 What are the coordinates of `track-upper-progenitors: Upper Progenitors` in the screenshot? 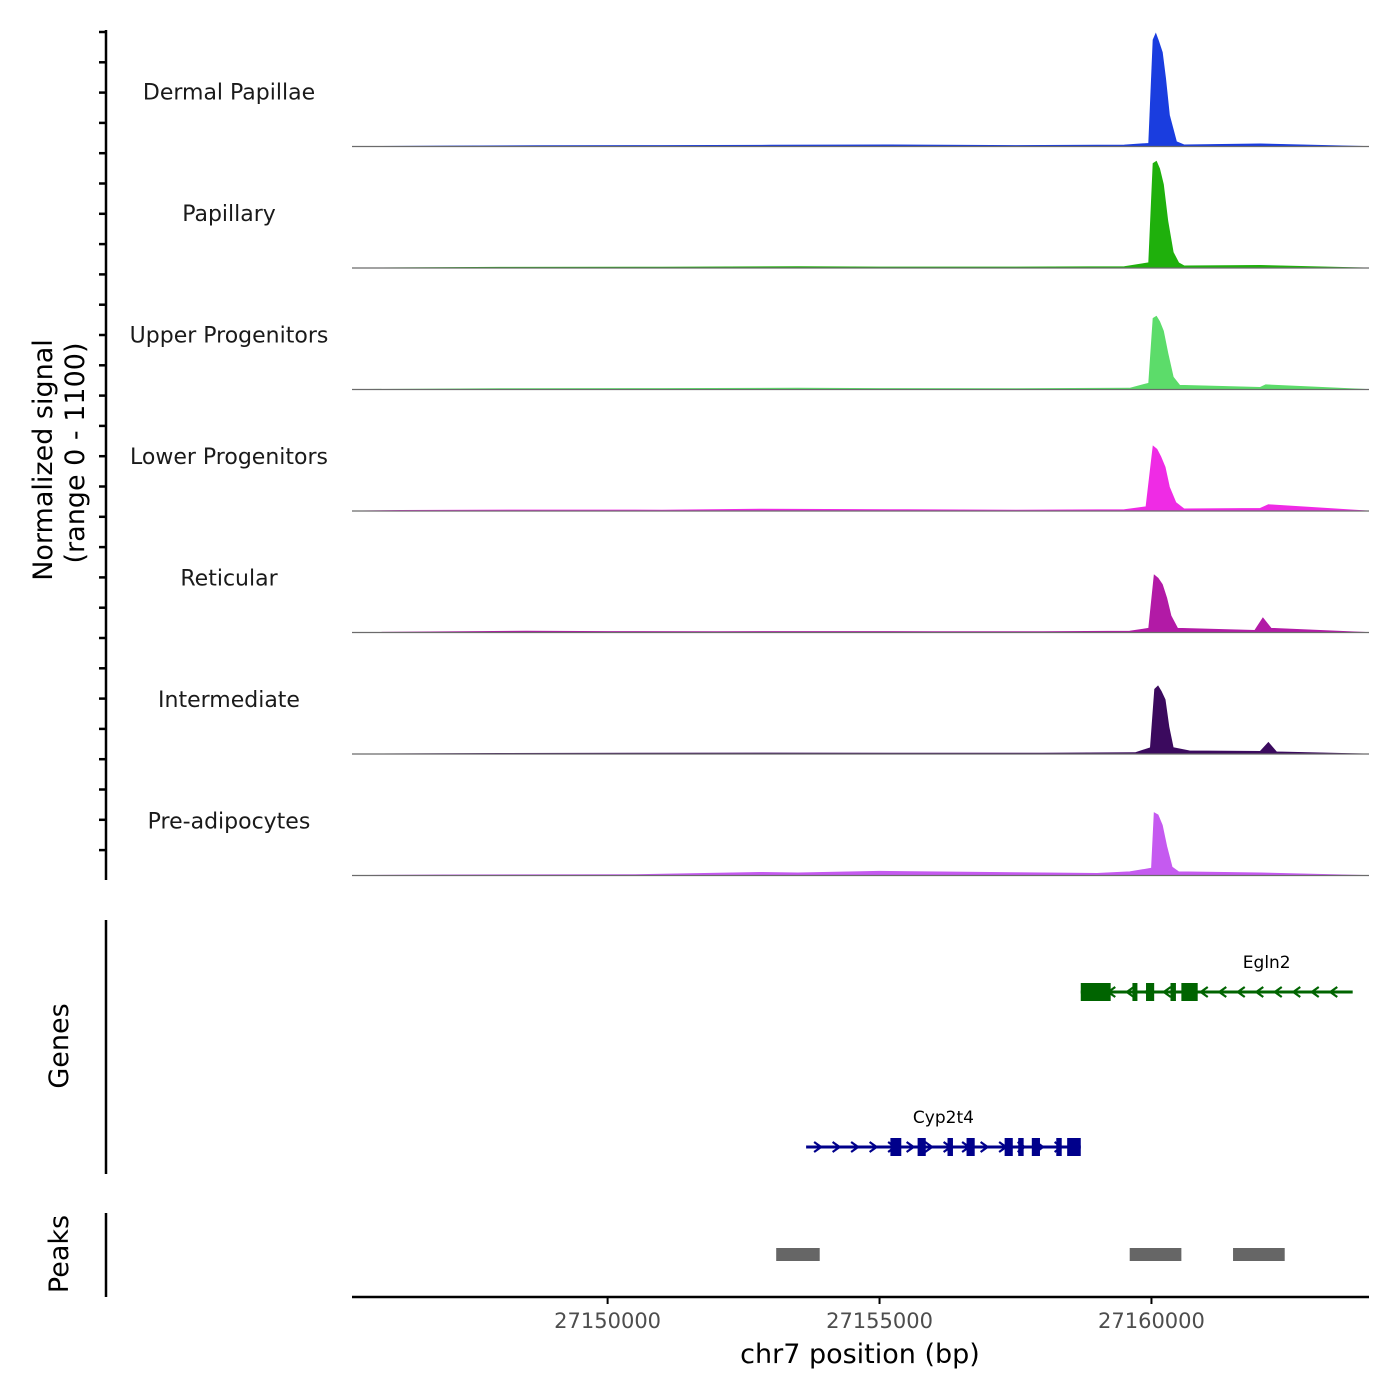 It's located at (750, 353).